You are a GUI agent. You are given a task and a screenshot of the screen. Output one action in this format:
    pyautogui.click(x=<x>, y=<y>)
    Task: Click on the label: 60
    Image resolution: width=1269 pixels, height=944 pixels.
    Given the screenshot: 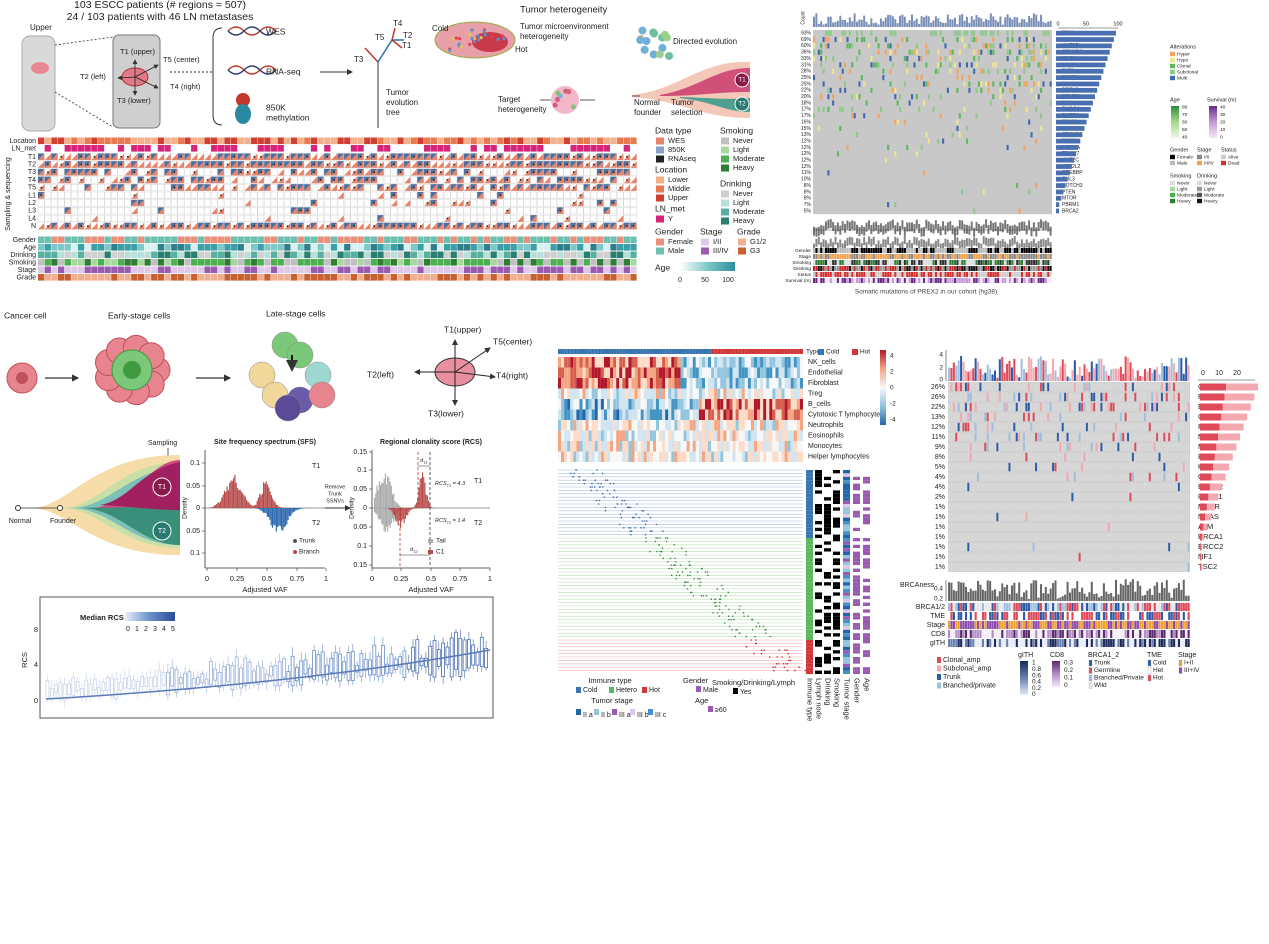 What is the action you would take?
    pyautogui.click(x=1185, y=122)
    